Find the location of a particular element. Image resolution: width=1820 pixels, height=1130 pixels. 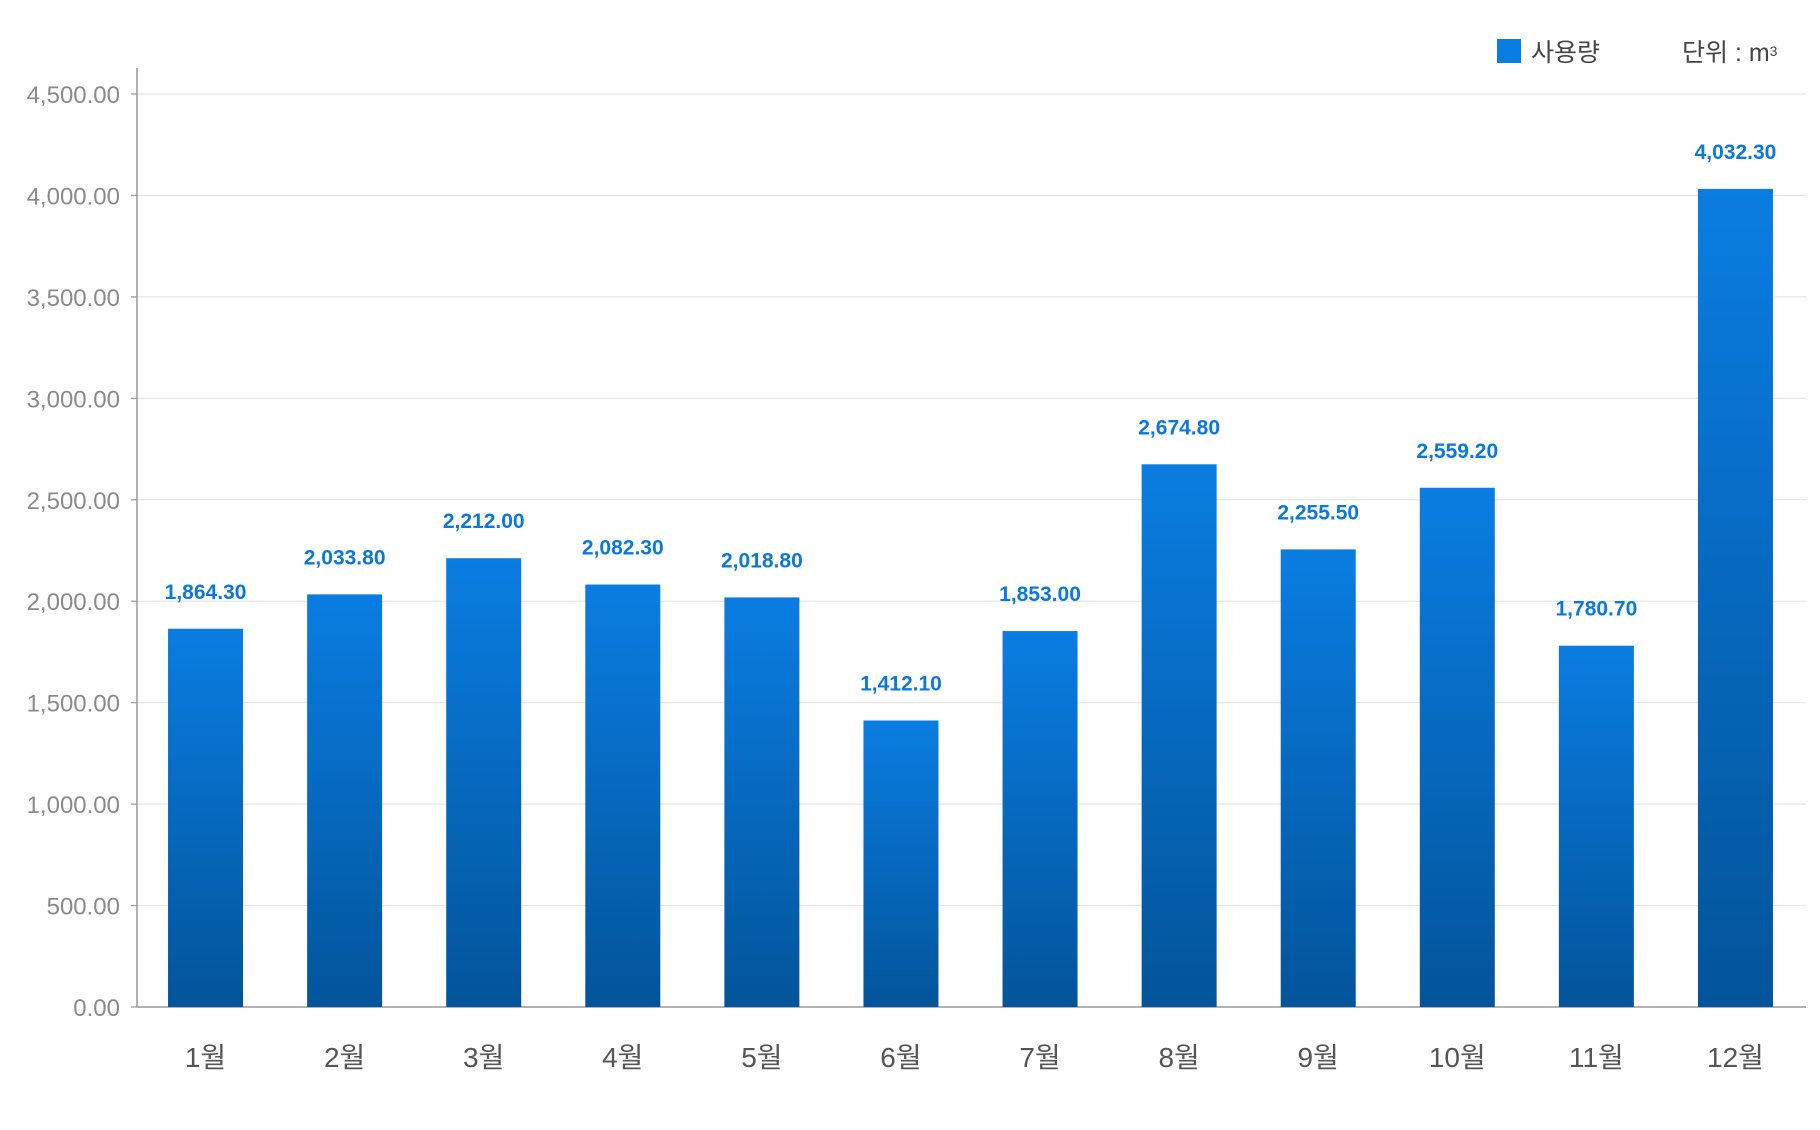

x-category-label: 3월 is located at coordinates (483, 1057).